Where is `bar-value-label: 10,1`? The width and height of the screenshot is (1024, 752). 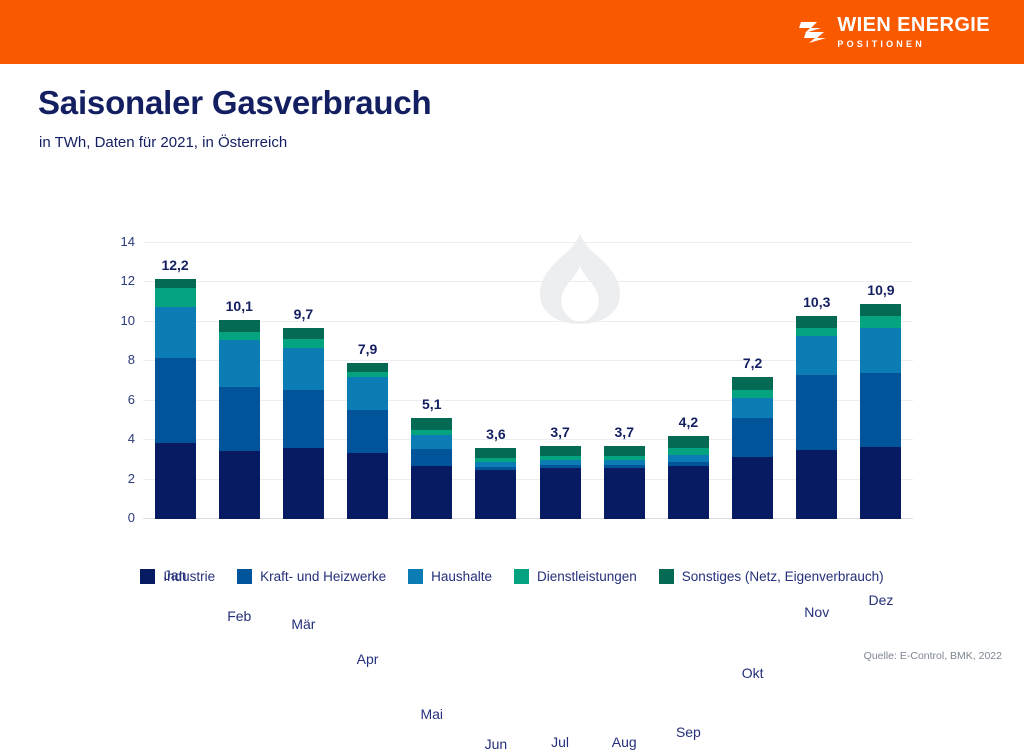
bar-value-label: 10,1 is located at coordinates (239, 305).